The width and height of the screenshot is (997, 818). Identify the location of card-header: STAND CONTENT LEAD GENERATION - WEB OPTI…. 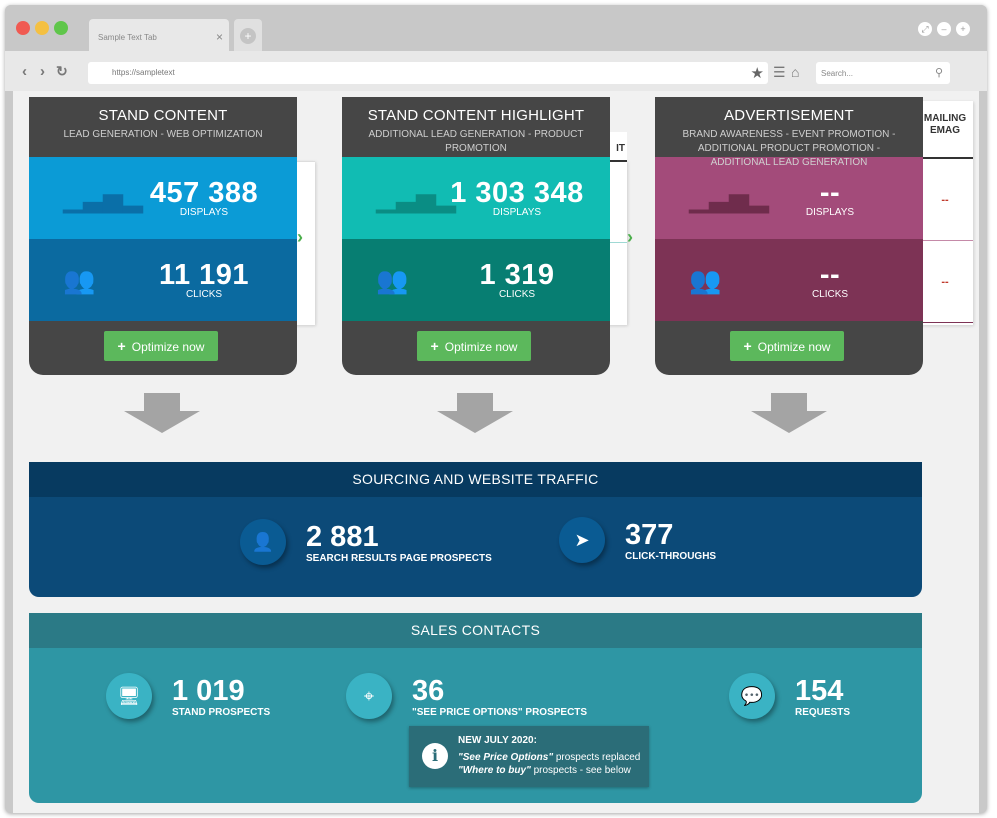
(163, 127).